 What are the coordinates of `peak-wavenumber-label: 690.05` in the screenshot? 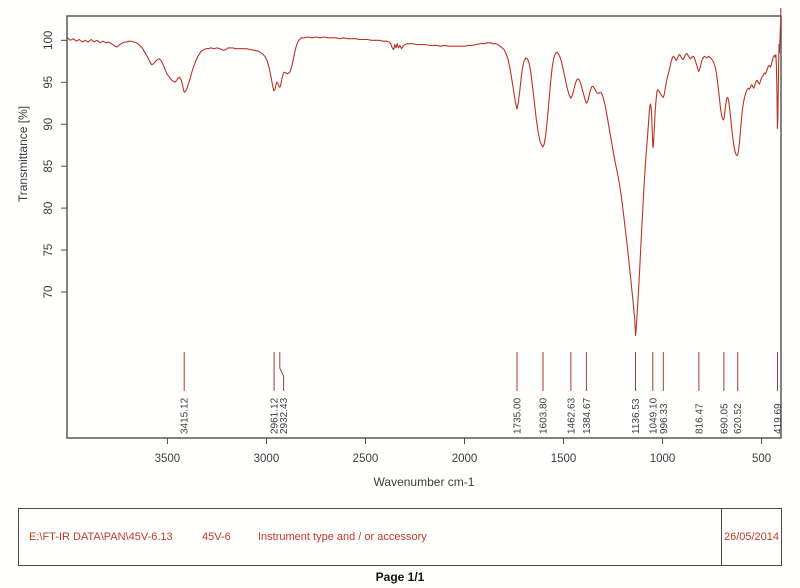 It's located at (724, 418).